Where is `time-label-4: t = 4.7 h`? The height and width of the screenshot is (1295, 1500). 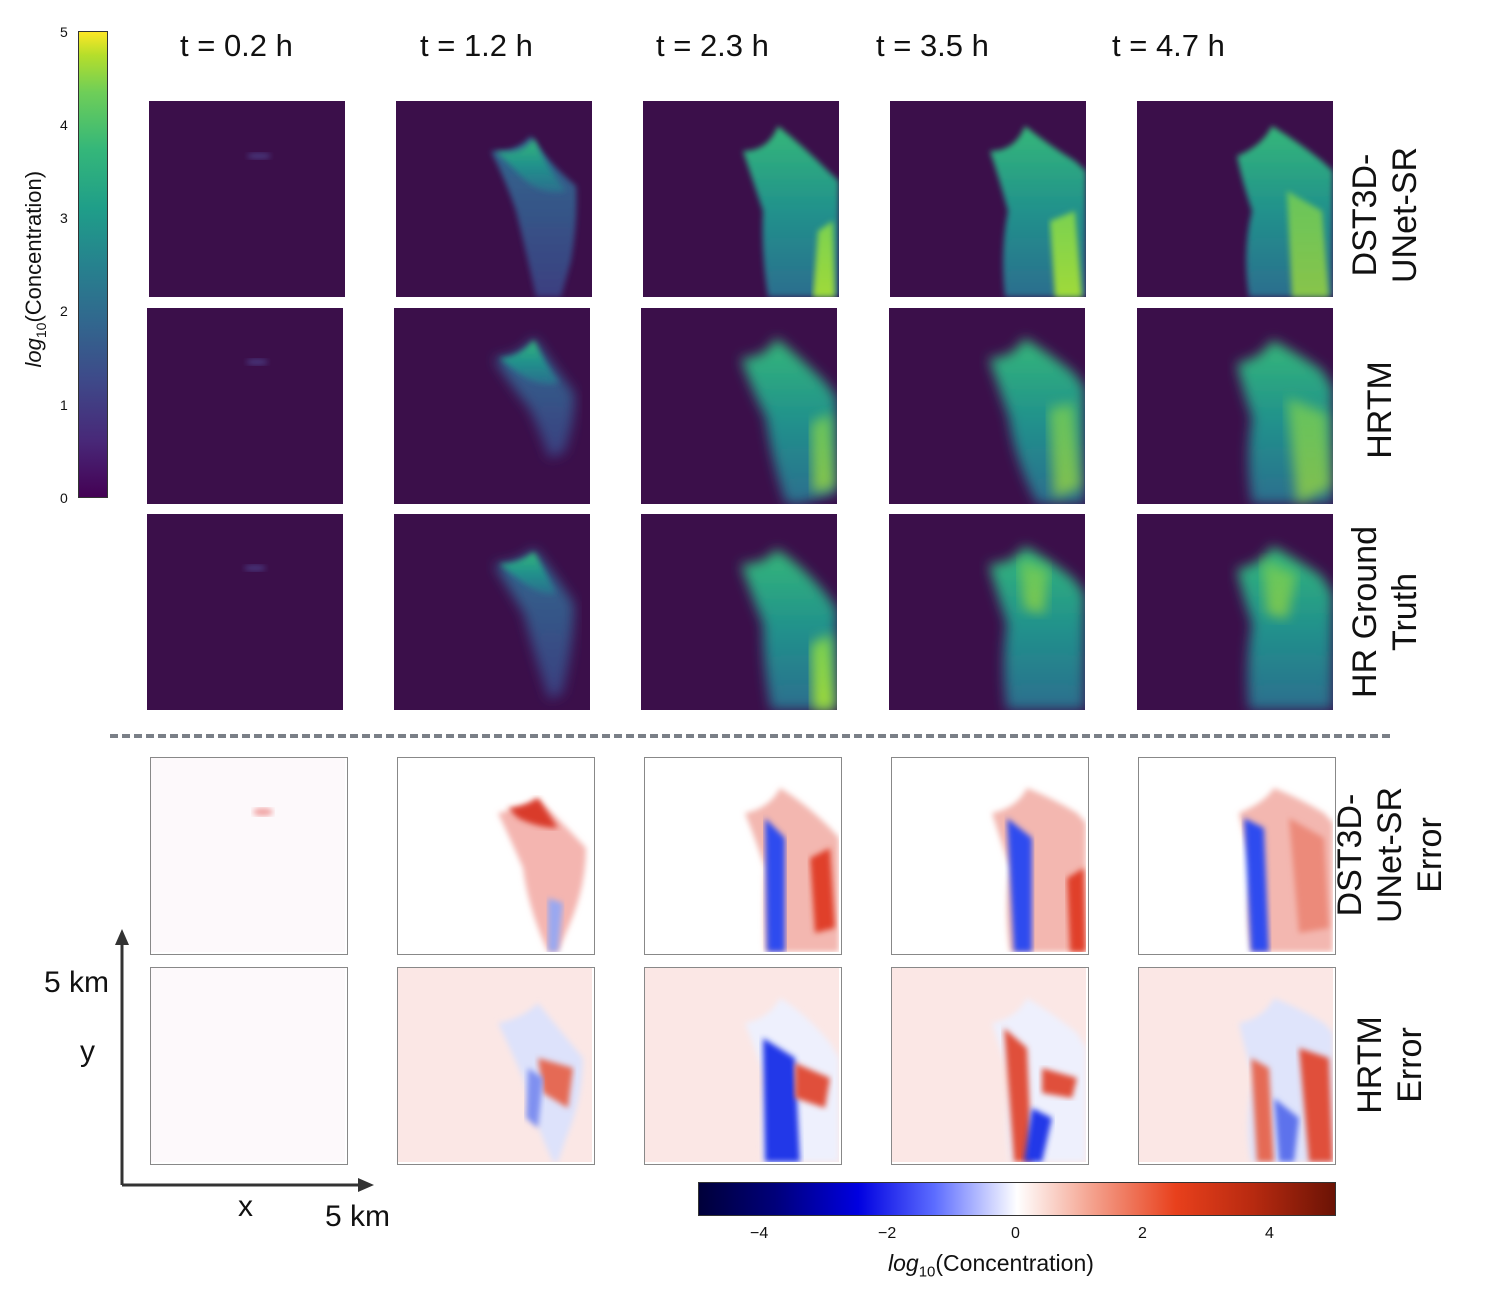
time-label-4: t = 4.7 h is located at coordinates (1168, 45).